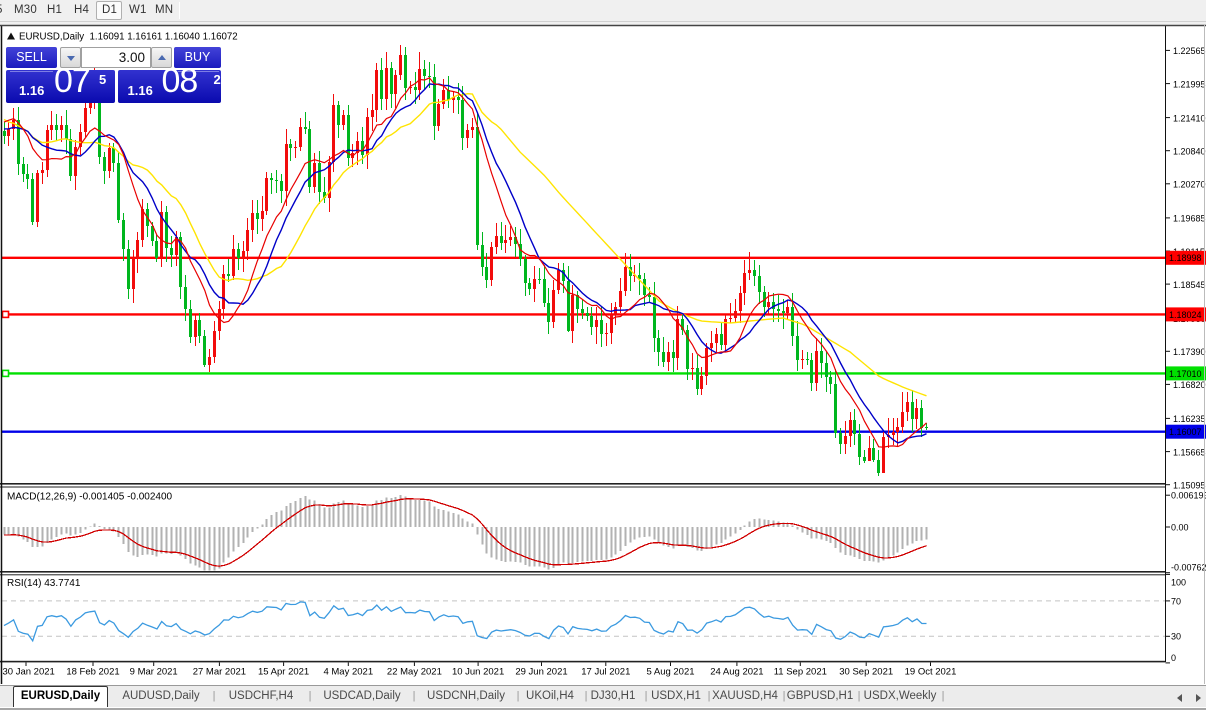 Image resolution: width=1206 pixels, height=710 pixels. Describe the element at coordinates (44, 583) in the screenshot. I see `svg-text: RSI(14) 43.7741` at that location.